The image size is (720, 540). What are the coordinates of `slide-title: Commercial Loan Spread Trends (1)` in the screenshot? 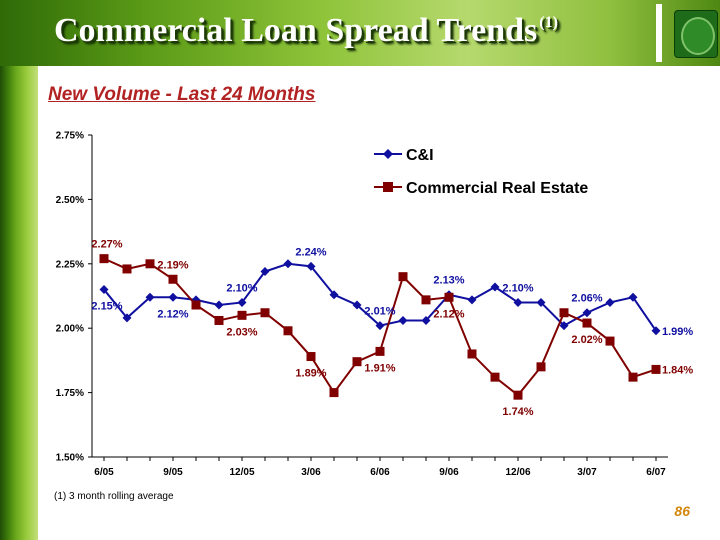 It's located at (306, 31).